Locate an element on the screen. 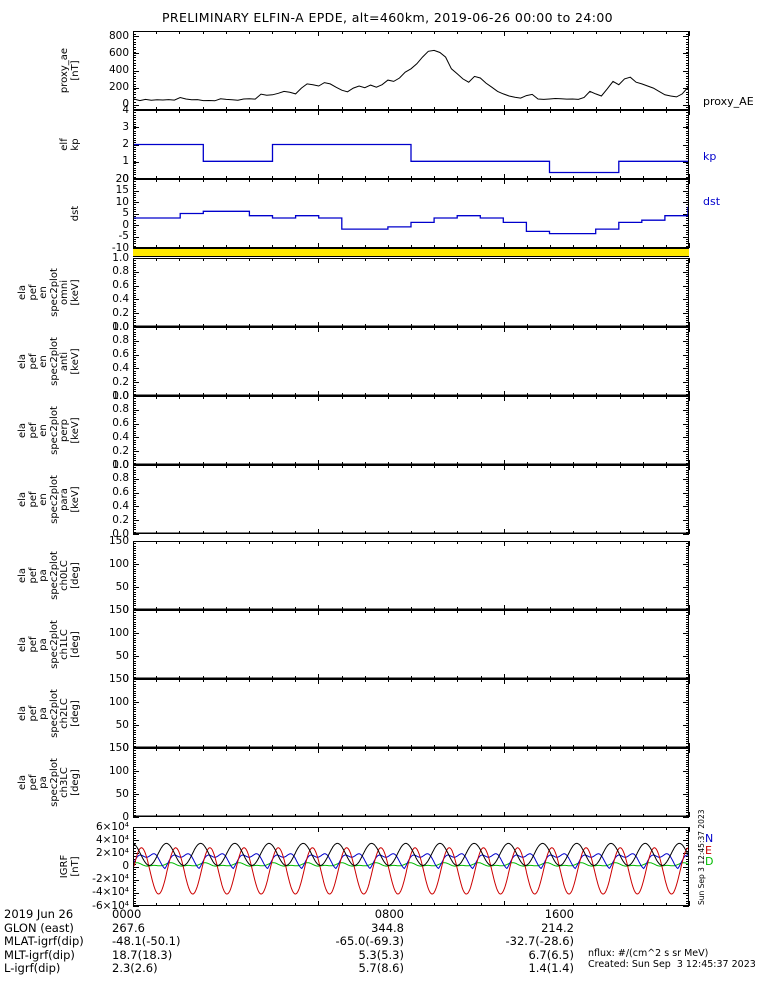 The image size is (775, 1000). y-tick-label: 0.8 is located at coordinates (120, 271).